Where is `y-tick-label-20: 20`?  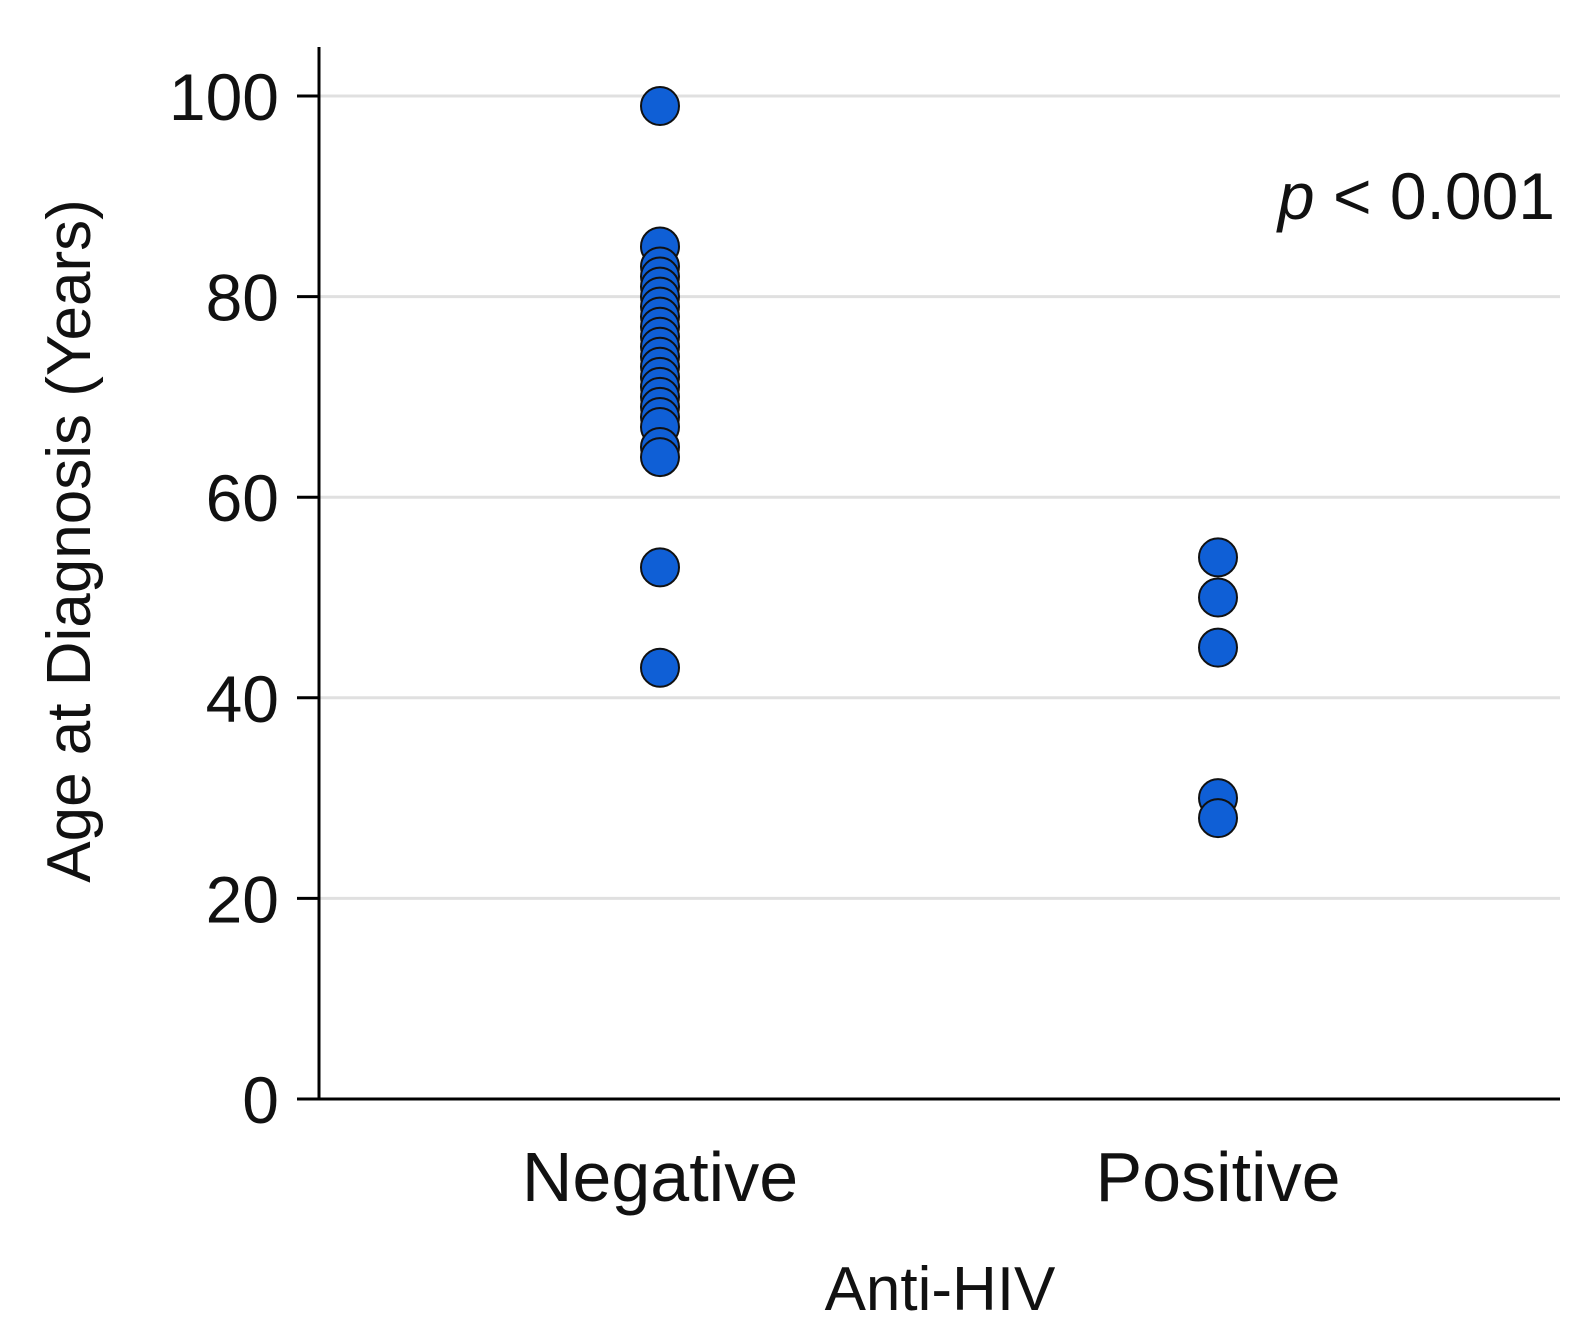 y-tick-label-20: 20 is located at coordinates (242, 899).